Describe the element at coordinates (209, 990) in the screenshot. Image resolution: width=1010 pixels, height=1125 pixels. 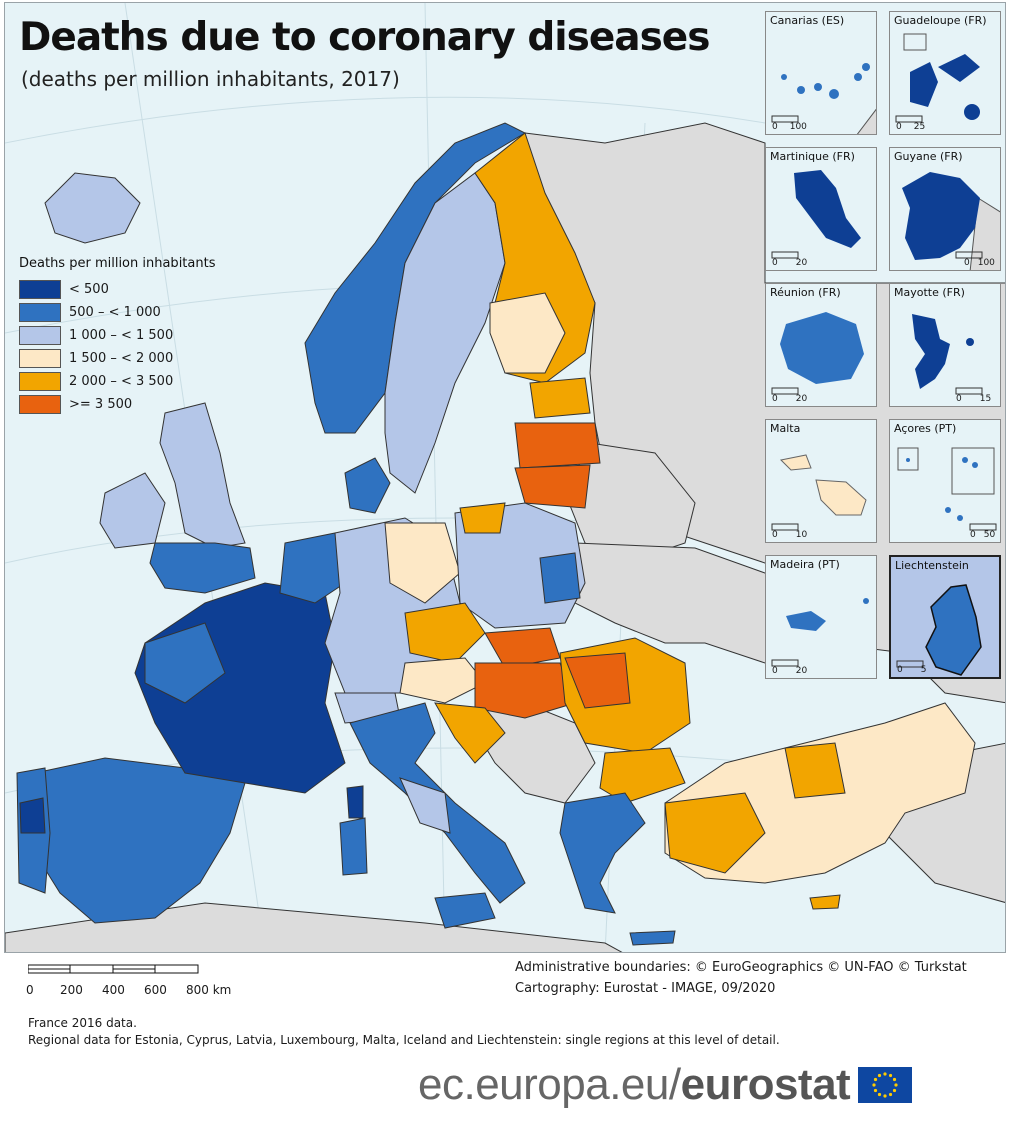
I see `scale-label: 800 km` at that location.